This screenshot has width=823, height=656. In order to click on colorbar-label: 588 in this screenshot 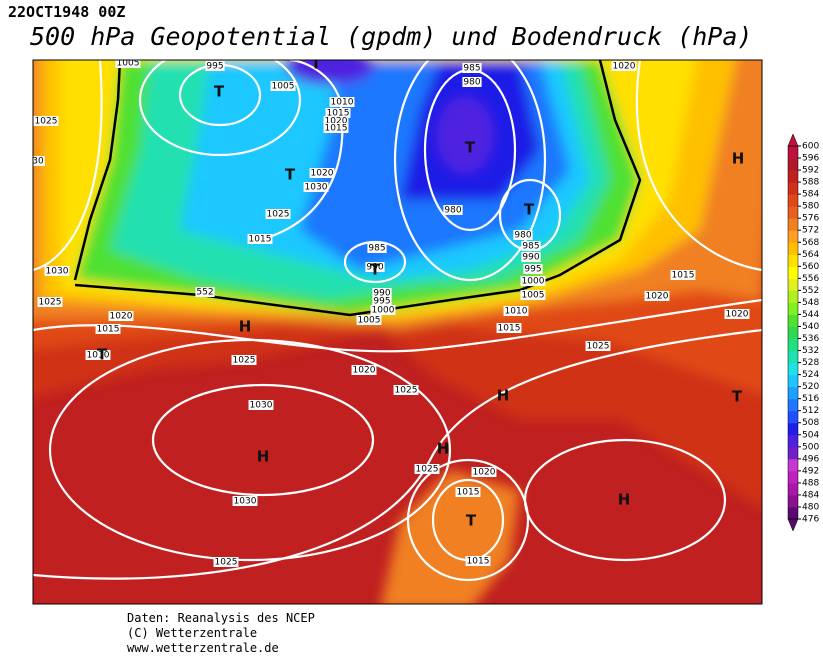, I will do `click(810, 183)`.